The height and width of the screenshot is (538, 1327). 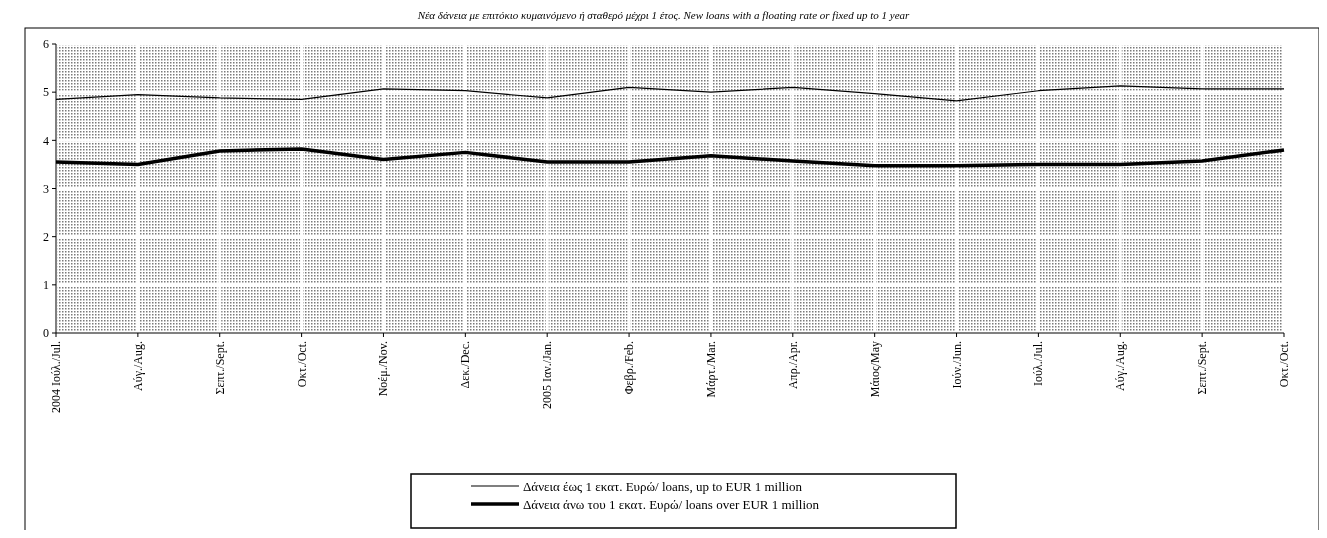 I want to click on y-tick-label: 5, so click(x=46, y=92).